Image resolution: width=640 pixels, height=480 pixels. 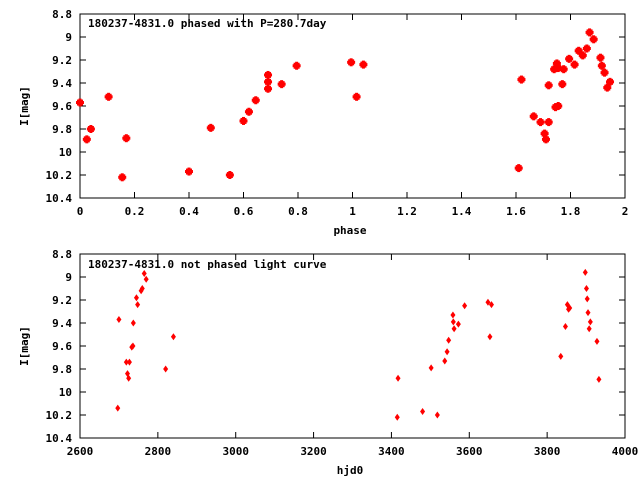 What do you see at coordinates (80, 211) in the screenshot?
I see `phased-x-tick-label: 0` at bounding box center [80, 211].